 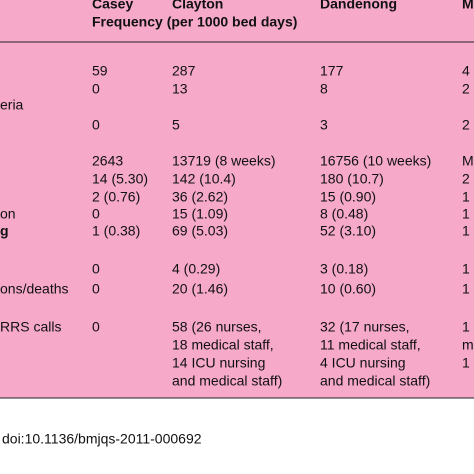 What do you see at coordinates (348, 289) in the screenshot?
I see `cell: 10 (0.60)` at bounding box center [348, 289].